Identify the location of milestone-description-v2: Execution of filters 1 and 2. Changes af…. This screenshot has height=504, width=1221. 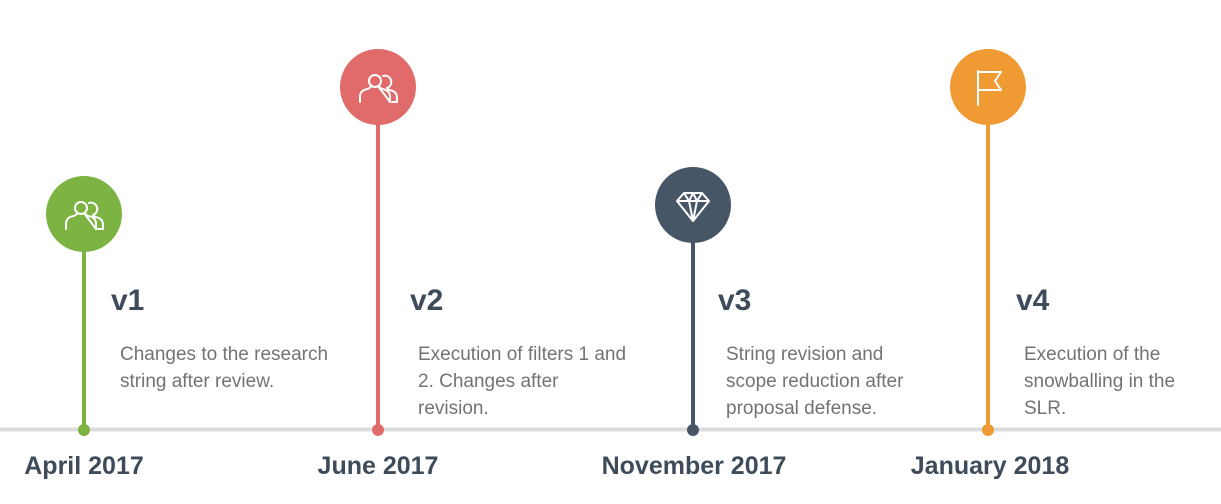
(522, 381).